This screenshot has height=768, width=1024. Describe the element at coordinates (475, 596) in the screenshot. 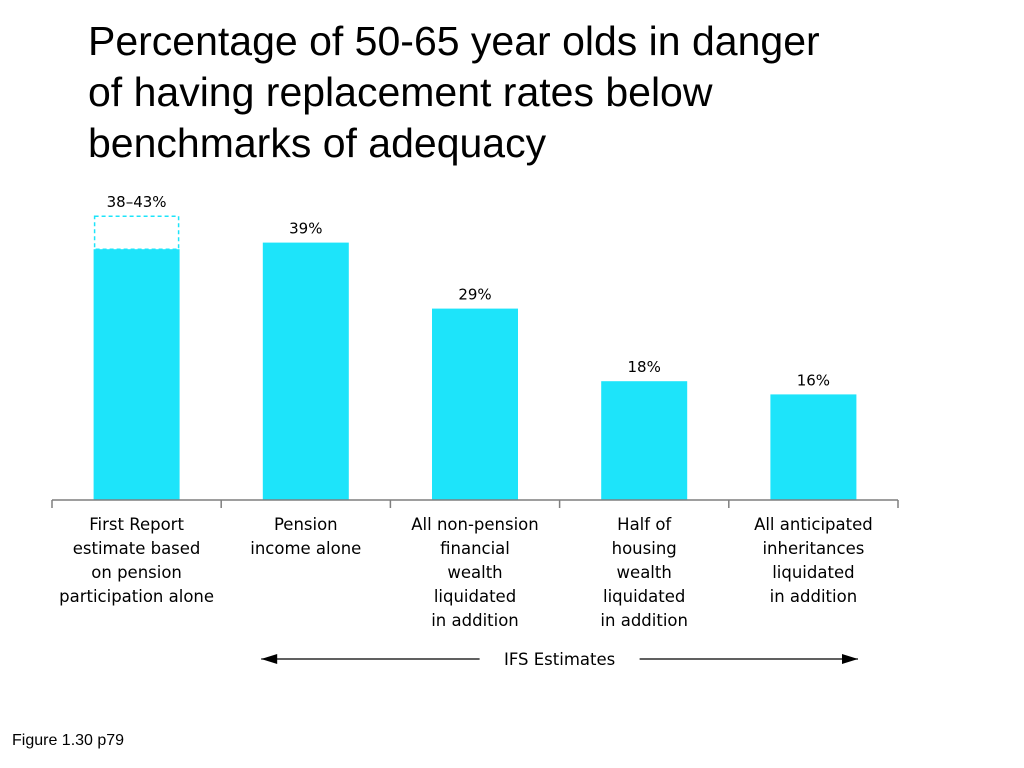

I see `tick-label-3-4: liquidated` at that location.